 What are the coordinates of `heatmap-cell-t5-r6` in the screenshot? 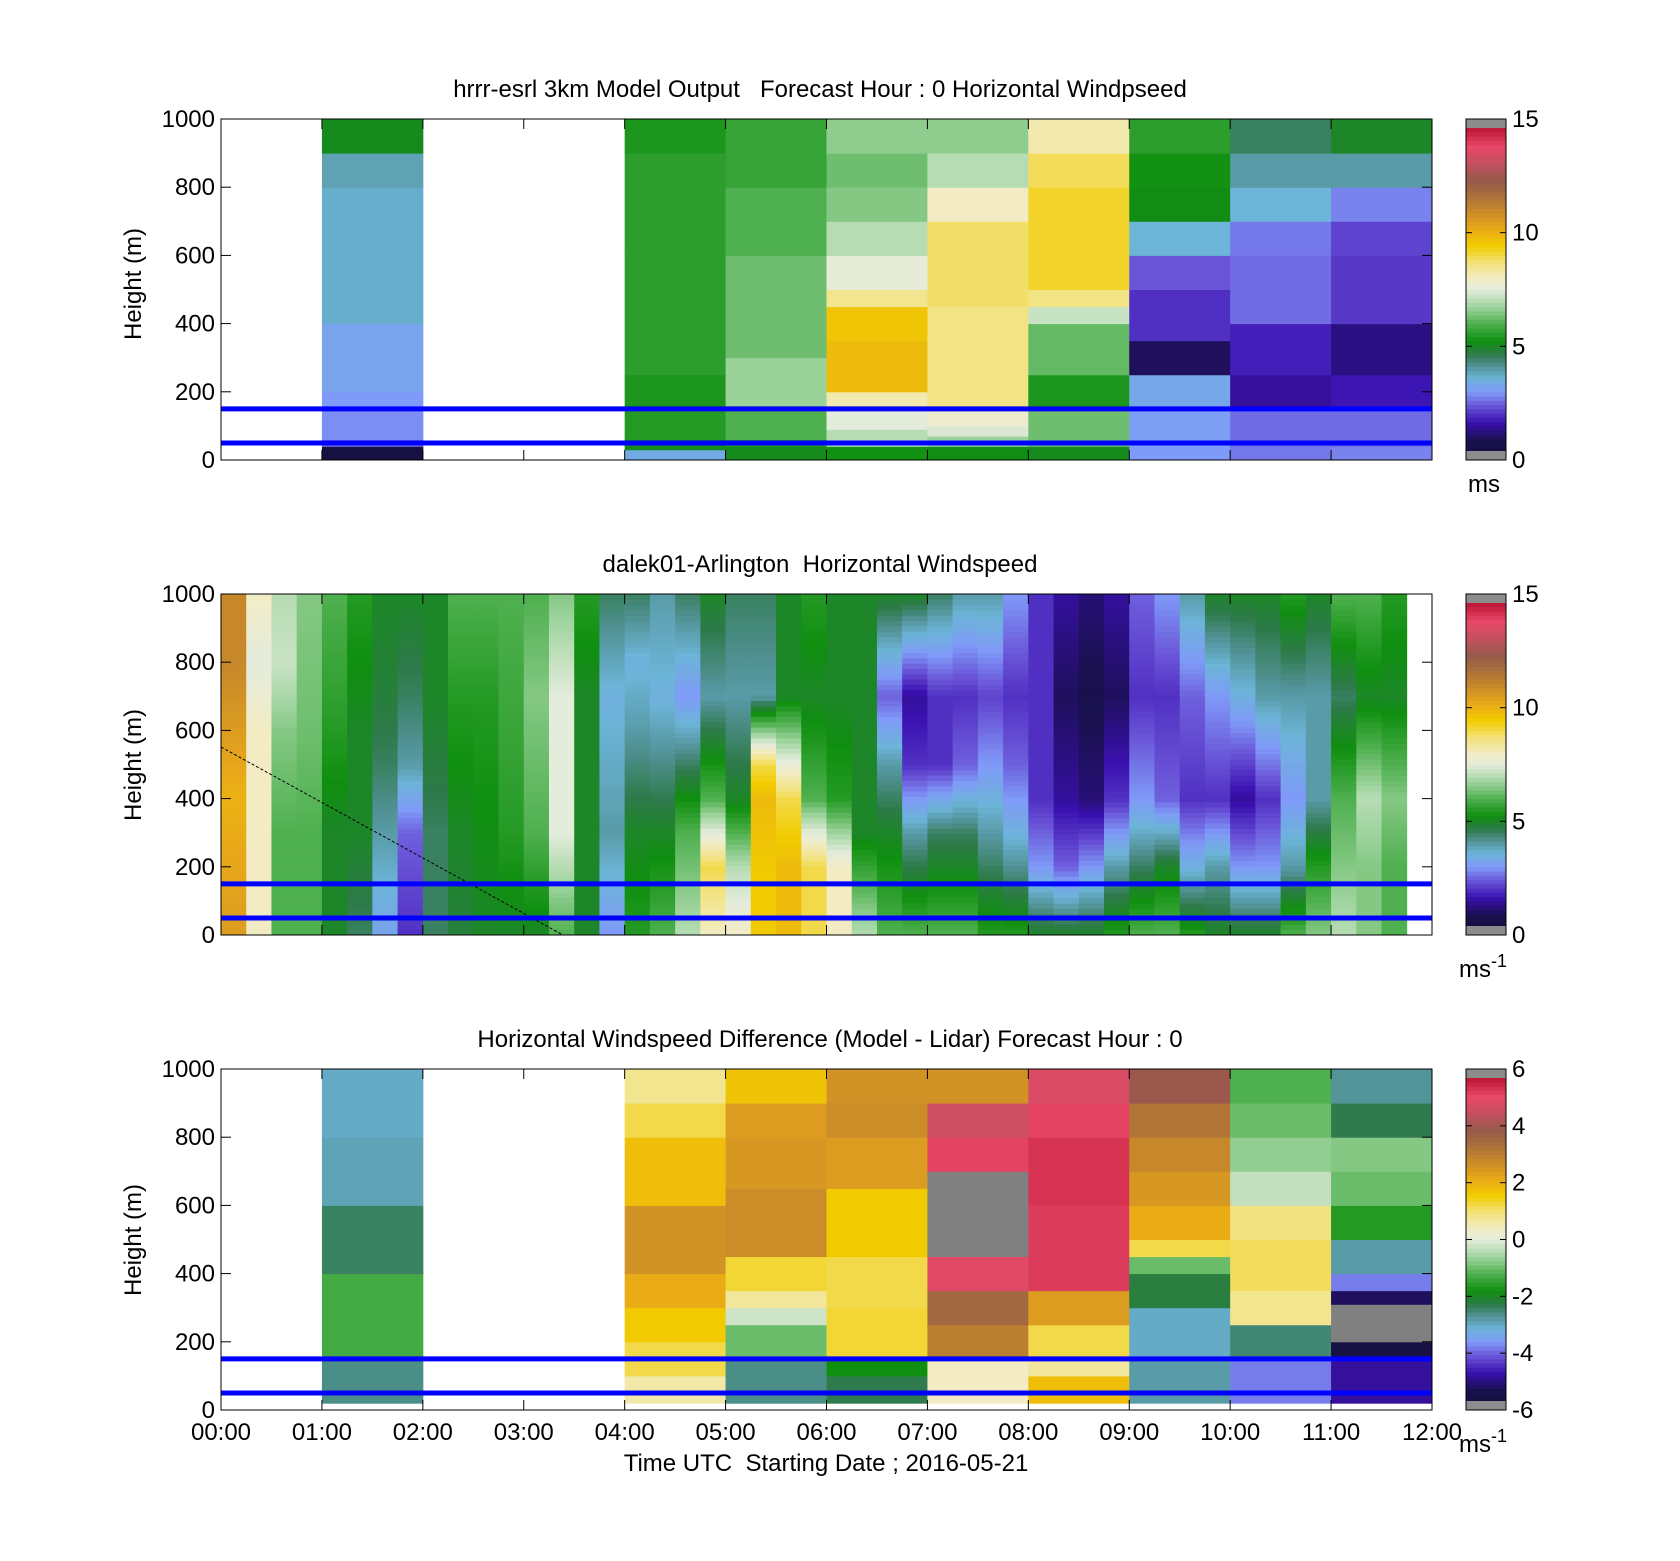 It's located at (738, 900).